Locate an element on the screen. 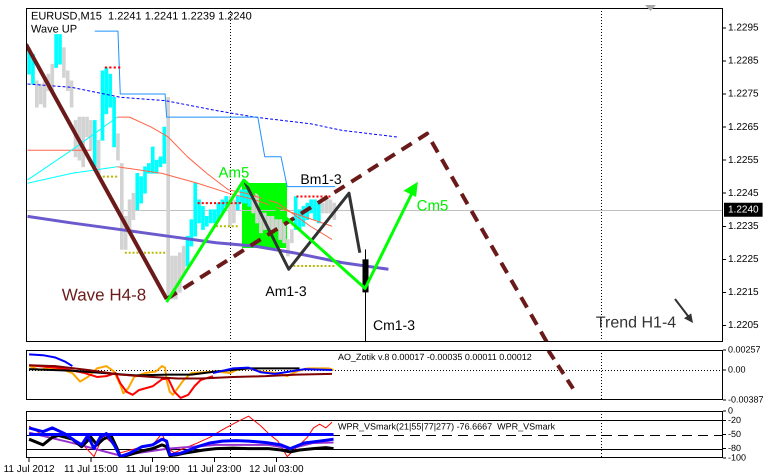 The height and width of the screenshot is (474, 766). annotation: Trend H1-4 is located at coordinates (636, 323).